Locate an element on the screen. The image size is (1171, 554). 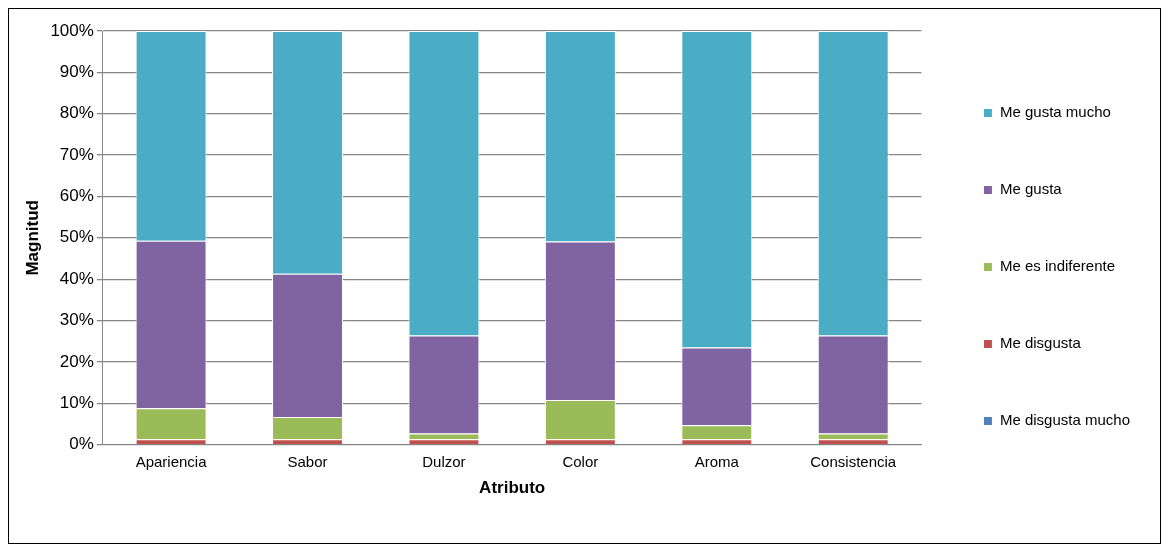
legend-label: Me gusta mucho is located at coordinates (1055, 112).